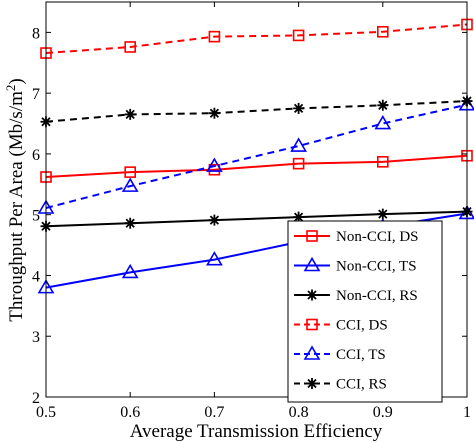 The image size is (474, 443). What do you see at coordinates (467, 412) in the screenshot?
I see `x-tick-label: 1` at bounding box center [467, 412].